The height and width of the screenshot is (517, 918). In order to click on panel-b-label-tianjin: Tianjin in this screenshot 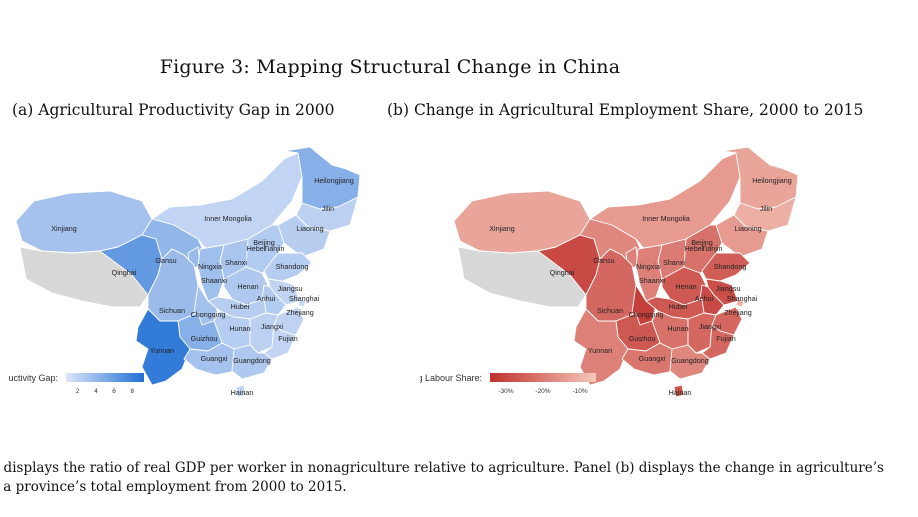, I will do `click(712, 248)`.